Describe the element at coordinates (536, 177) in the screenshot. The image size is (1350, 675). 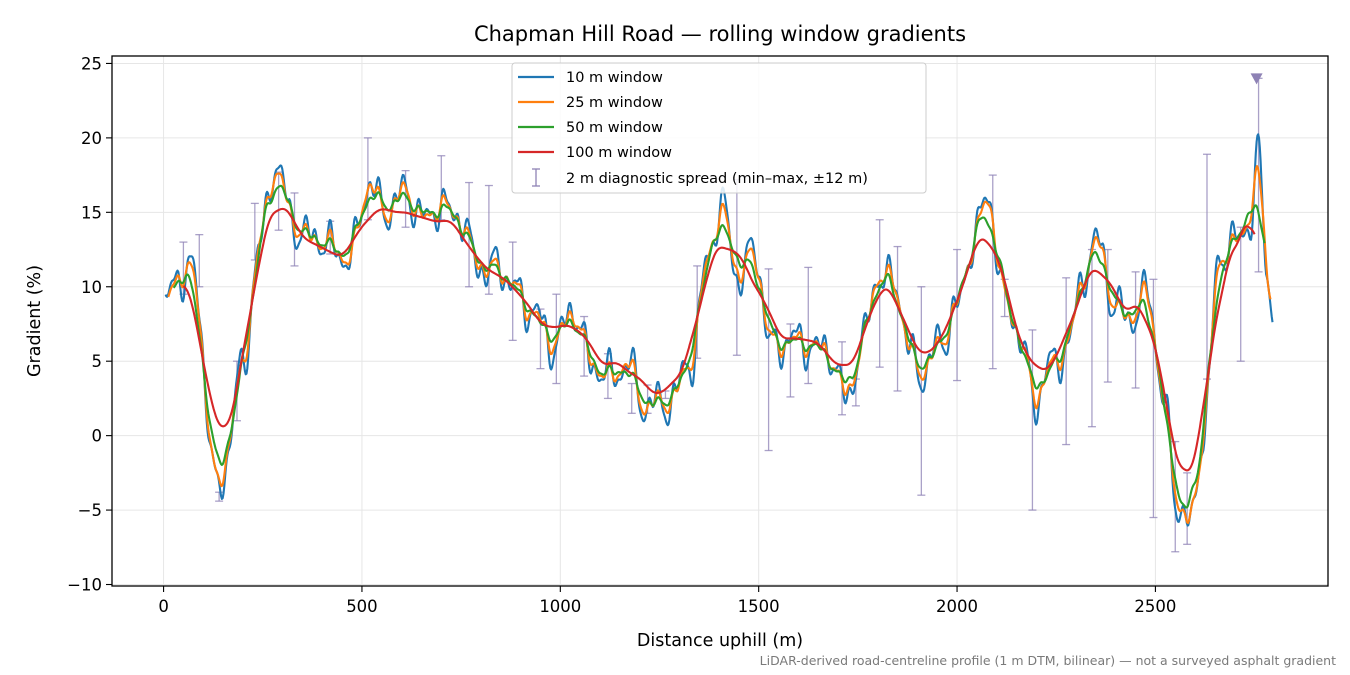
I see `legend-swatch-spread` at that location.